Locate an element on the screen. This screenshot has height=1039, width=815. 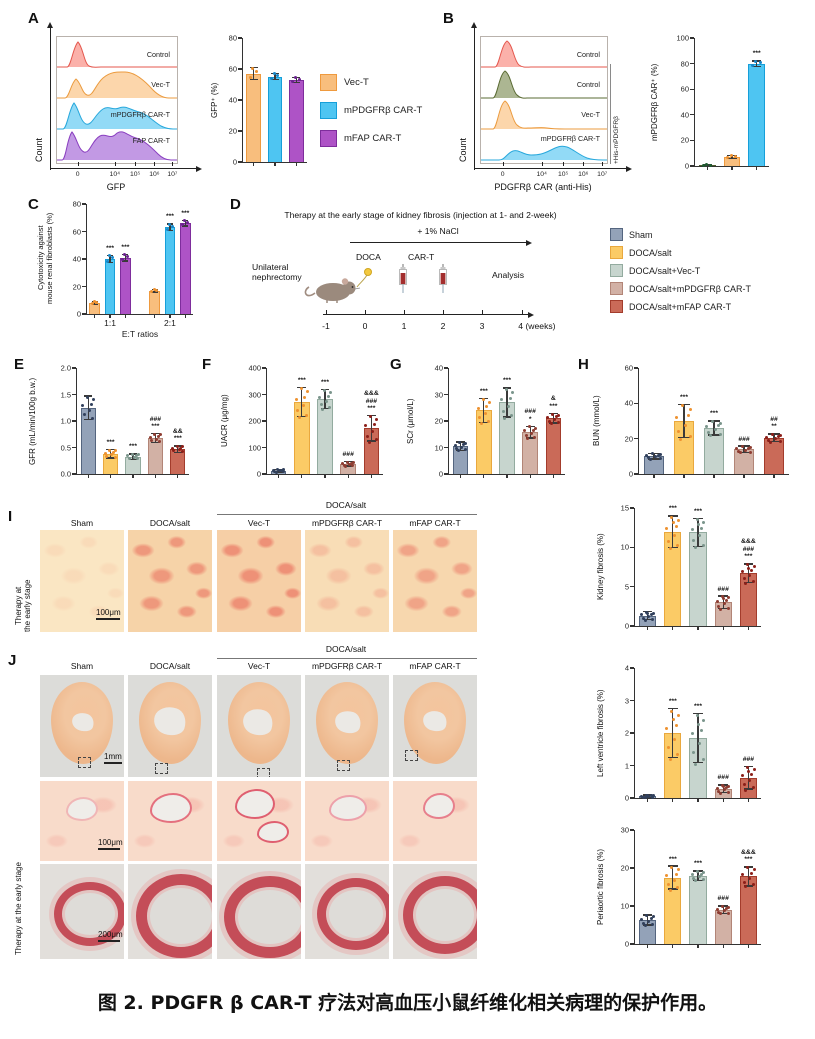
chart-gfp-positive: GFP⁺ (%) 0 20 40 60 80 is located at coordinates (260, 110).